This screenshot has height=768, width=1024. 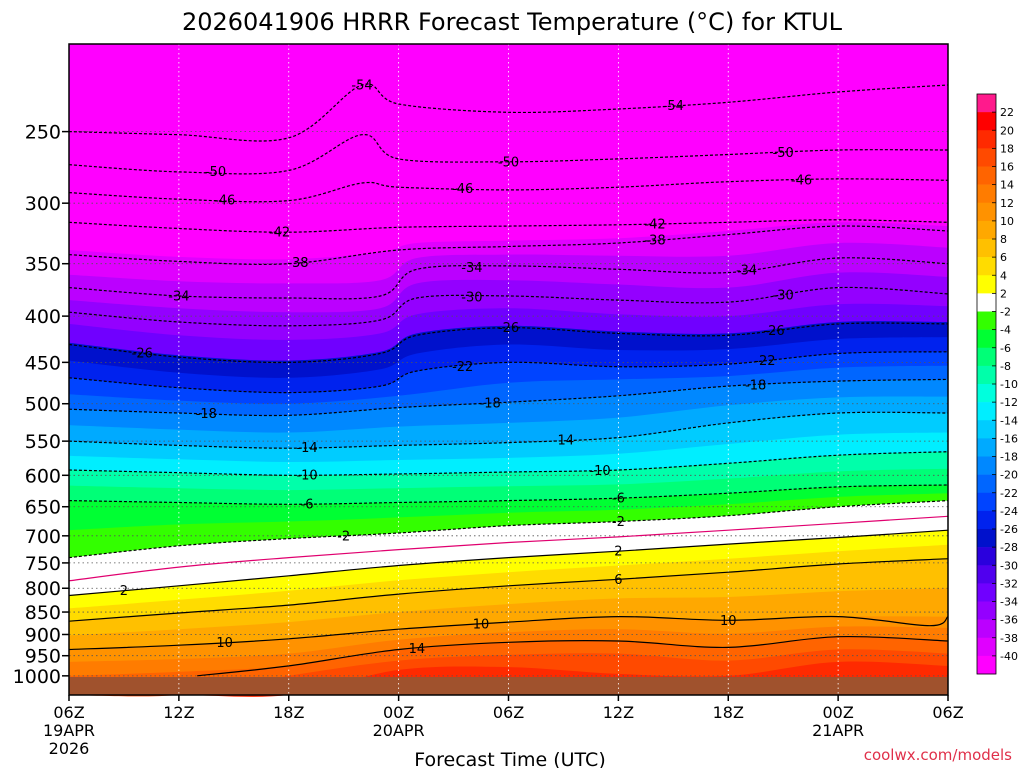 I want to click on x-tick-year: 2026, so click(x=69, y=748).